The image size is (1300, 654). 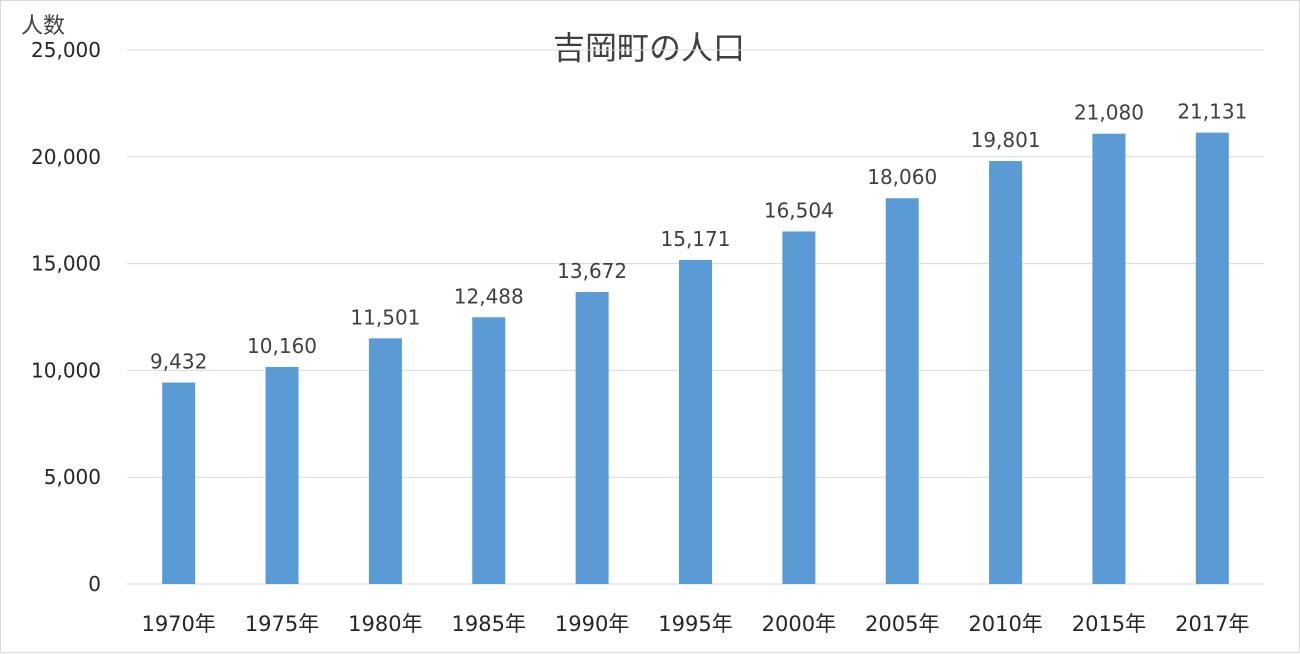 What do you see at coordinates (94, 584) in the screenshot?
I see `y-tick-label: 0` at bounding box center [94, 584].